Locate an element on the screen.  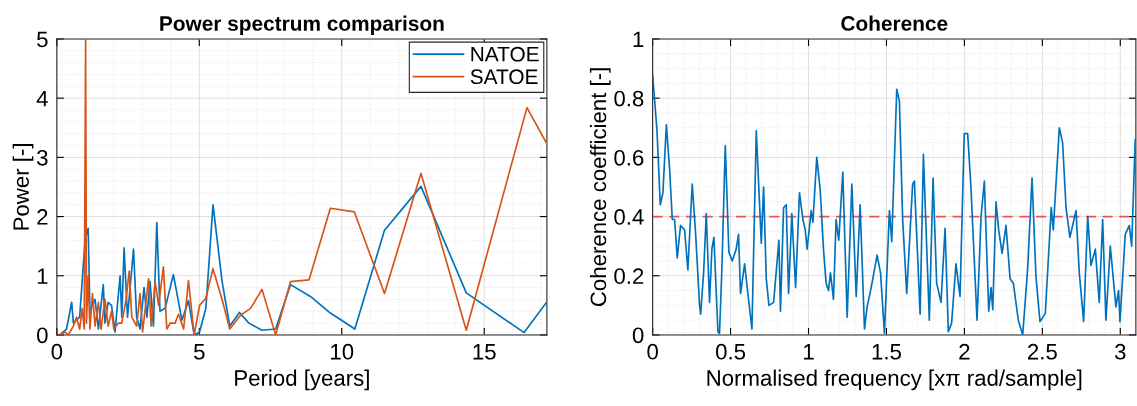
y-tick-label: 5 is located at coordinates (42, 39).